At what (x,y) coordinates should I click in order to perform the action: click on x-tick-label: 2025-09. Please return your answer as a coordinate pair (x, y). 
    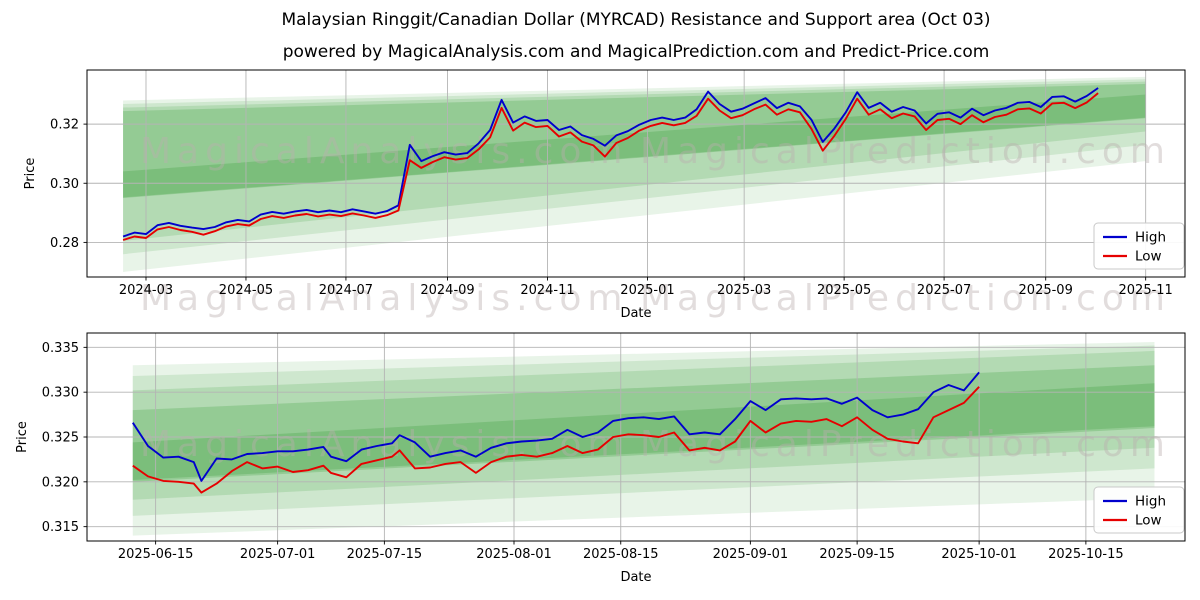
    Looking at the image, I should click on (1046, 290).